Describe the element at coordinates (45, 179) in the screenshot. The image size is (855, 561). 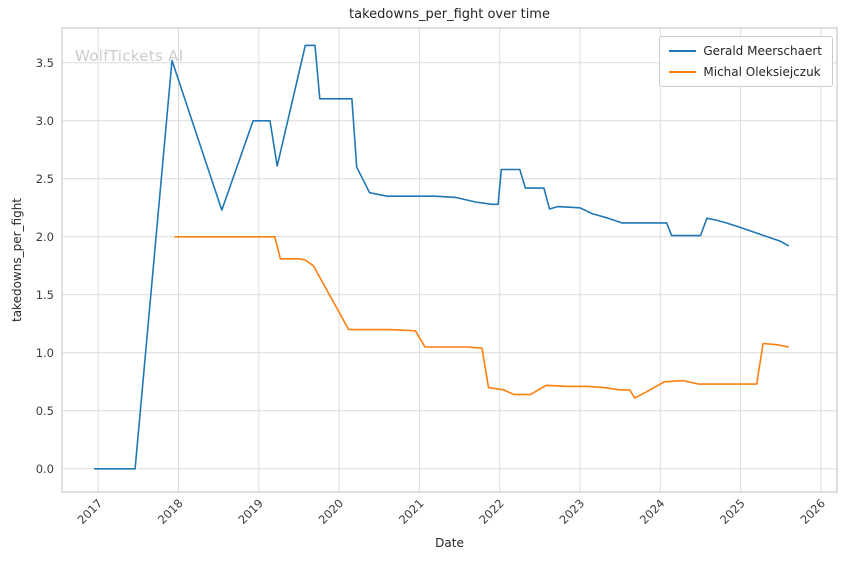
I see `y-tick-label: 2.5` at that location.